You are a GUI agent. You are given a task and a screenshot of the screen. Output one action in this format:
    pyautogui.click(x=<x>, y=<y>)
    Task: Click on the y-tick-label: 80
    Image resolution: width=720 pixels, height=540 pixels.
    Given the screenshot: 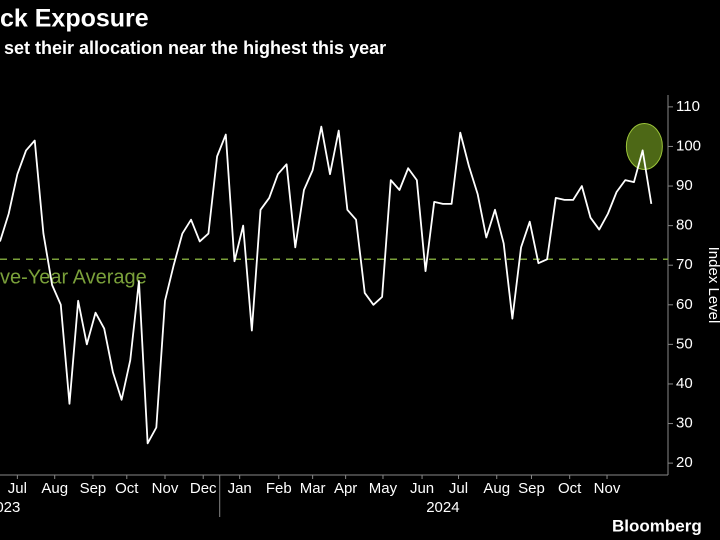 What is the action you would take?
    pyautogui.click(x=684, y=225)
    